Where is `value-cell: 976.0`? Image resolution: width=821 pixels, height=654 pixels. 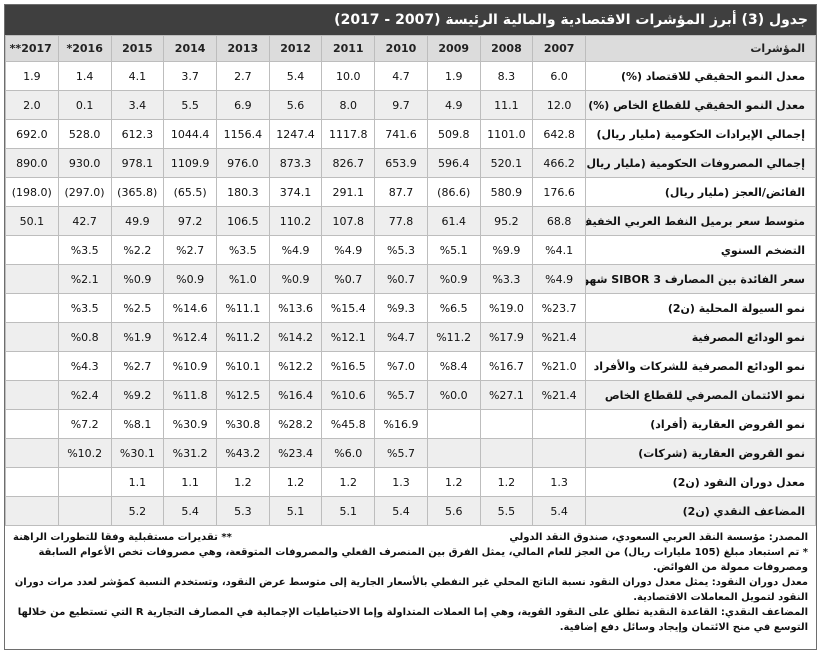 value-cell: 976.0 is located at coordinates (242, 163).